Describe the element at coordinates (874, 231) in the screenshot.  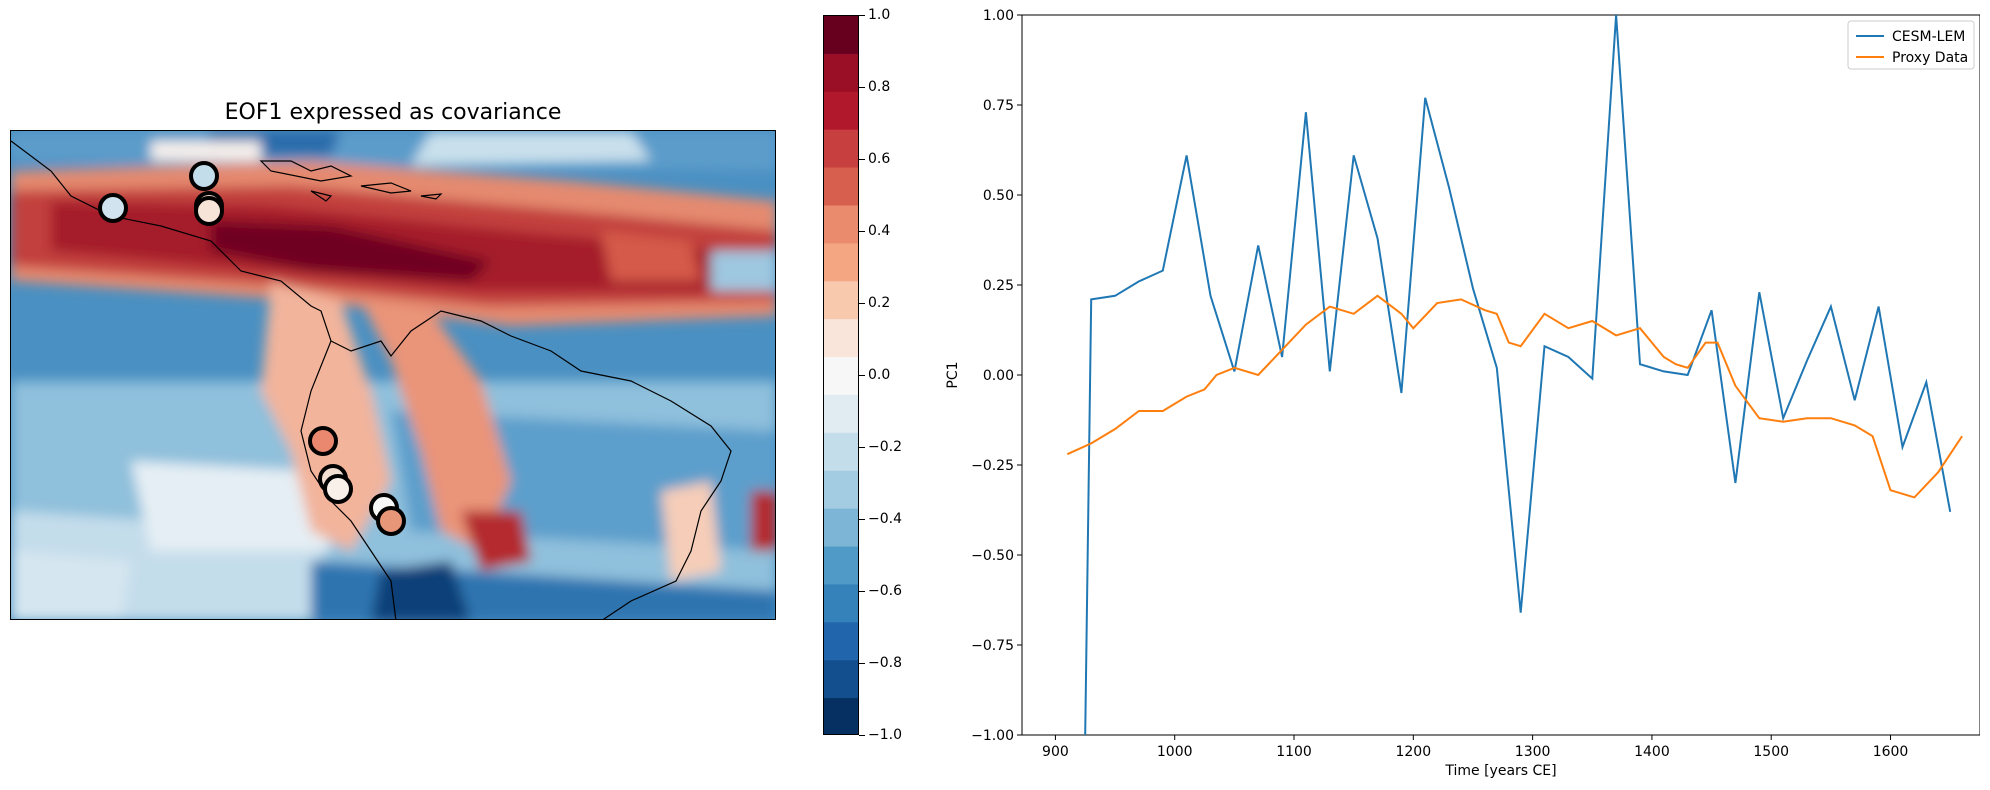
I see `colorbar-tick: 0.4` at that location.